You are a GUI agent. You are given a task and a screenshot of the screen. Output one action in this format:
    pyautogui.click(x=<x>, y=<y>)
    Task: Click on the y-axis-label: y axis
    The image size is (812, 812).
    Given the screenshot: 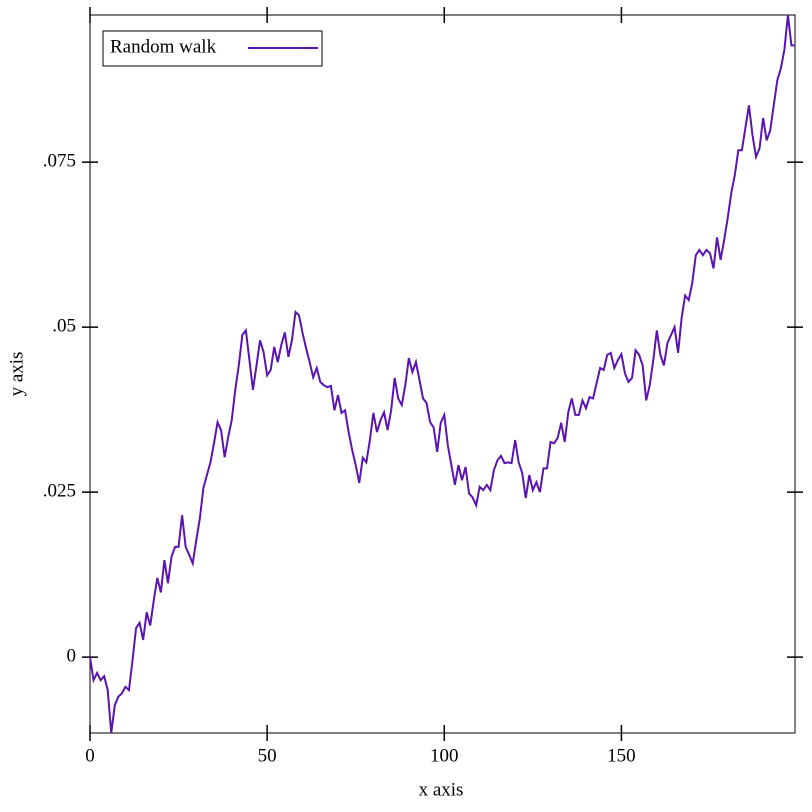 What is the action you would take?
    pyautogui.click(x=16, y=374)
    